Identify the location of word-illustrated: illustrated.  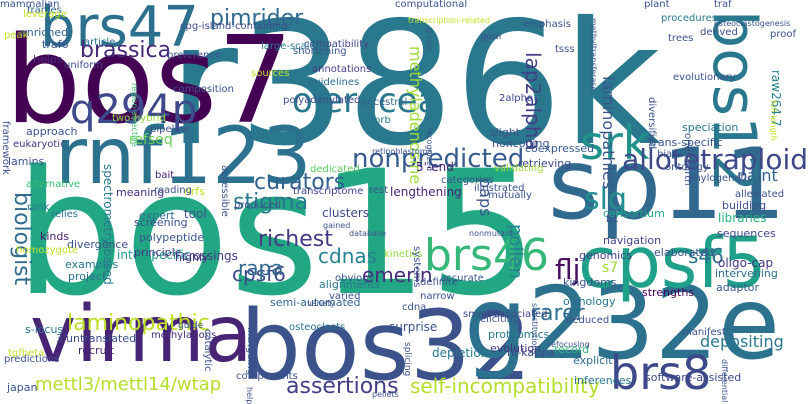
(499, 188).